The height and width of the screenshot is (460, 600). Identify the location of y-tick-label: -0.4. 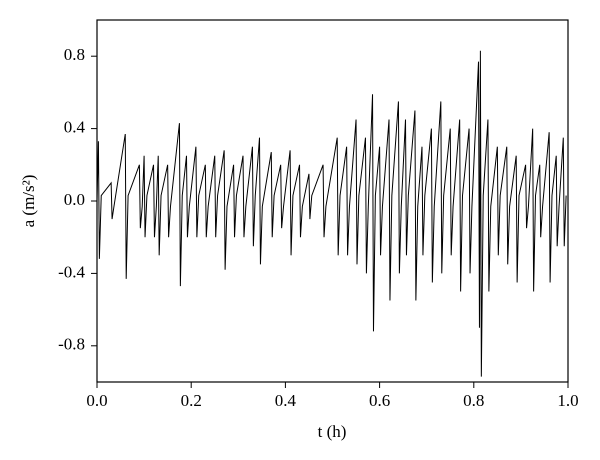
(71, 271).